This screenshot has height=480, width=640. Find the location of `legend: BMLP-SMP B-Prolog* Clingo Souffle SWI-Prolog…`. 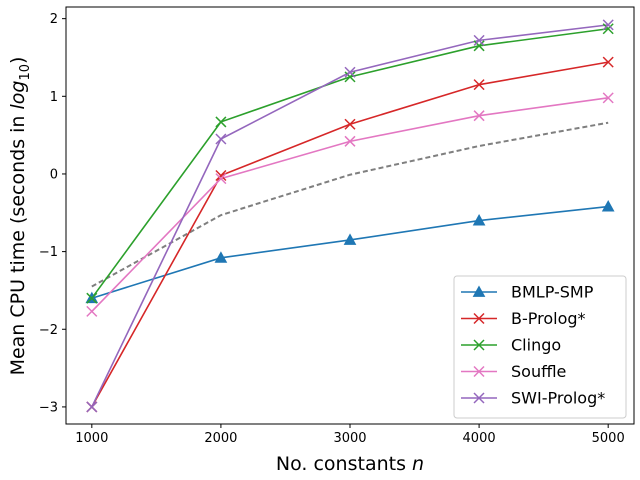

legend: BMLP-SMP B-Prolog* Clingo Souffle SWI-Prolog… is located at coordinates (540, 347).